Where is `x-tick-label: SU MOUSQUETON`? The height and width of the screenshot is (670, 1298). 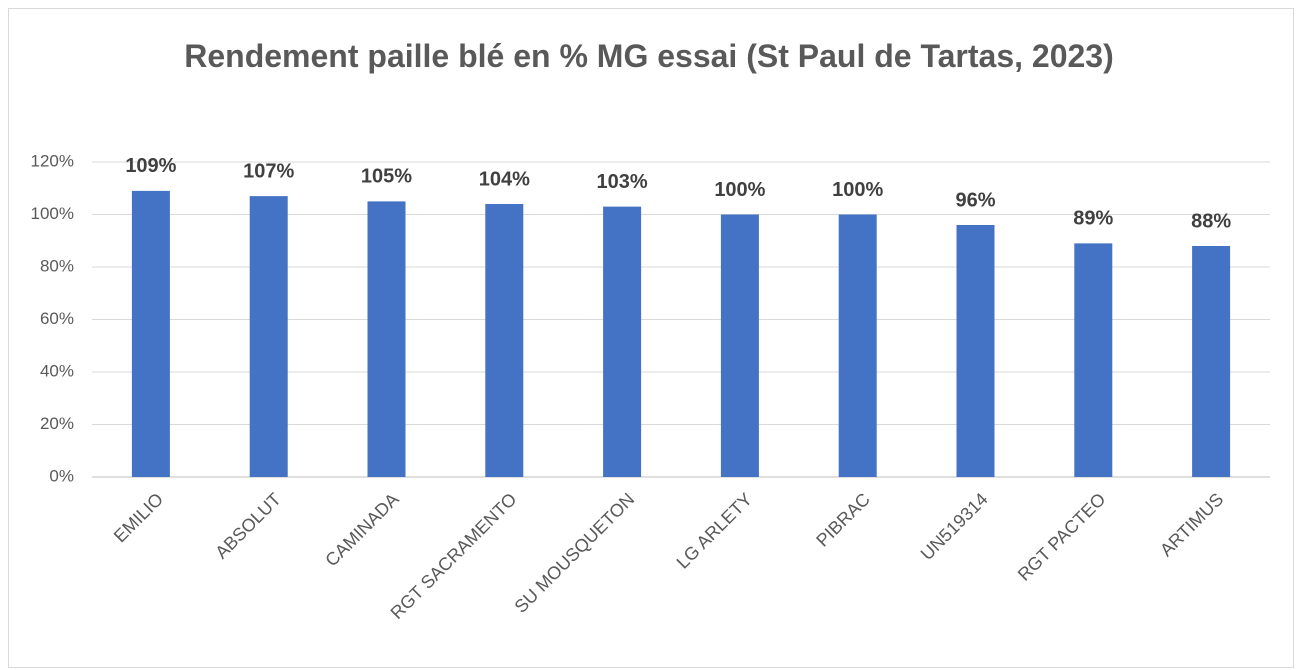
x-tick-label: SU MOUSQUETON is located at coordinates (575, 553).